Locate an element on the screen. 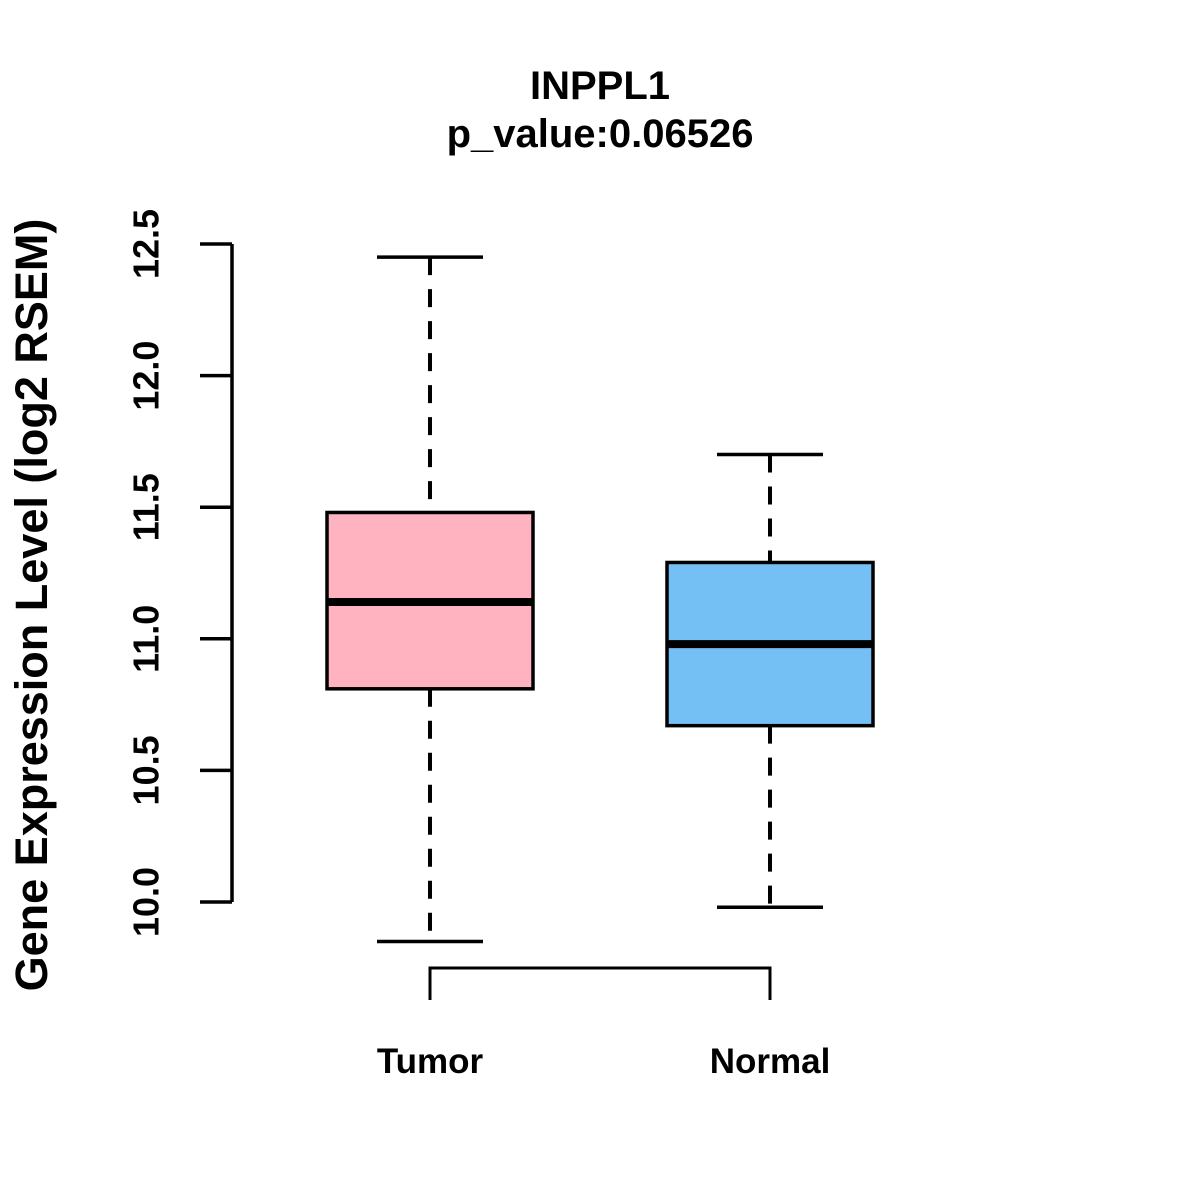  x-category-label-normal: Normal is located at coordinates (770, 1061).